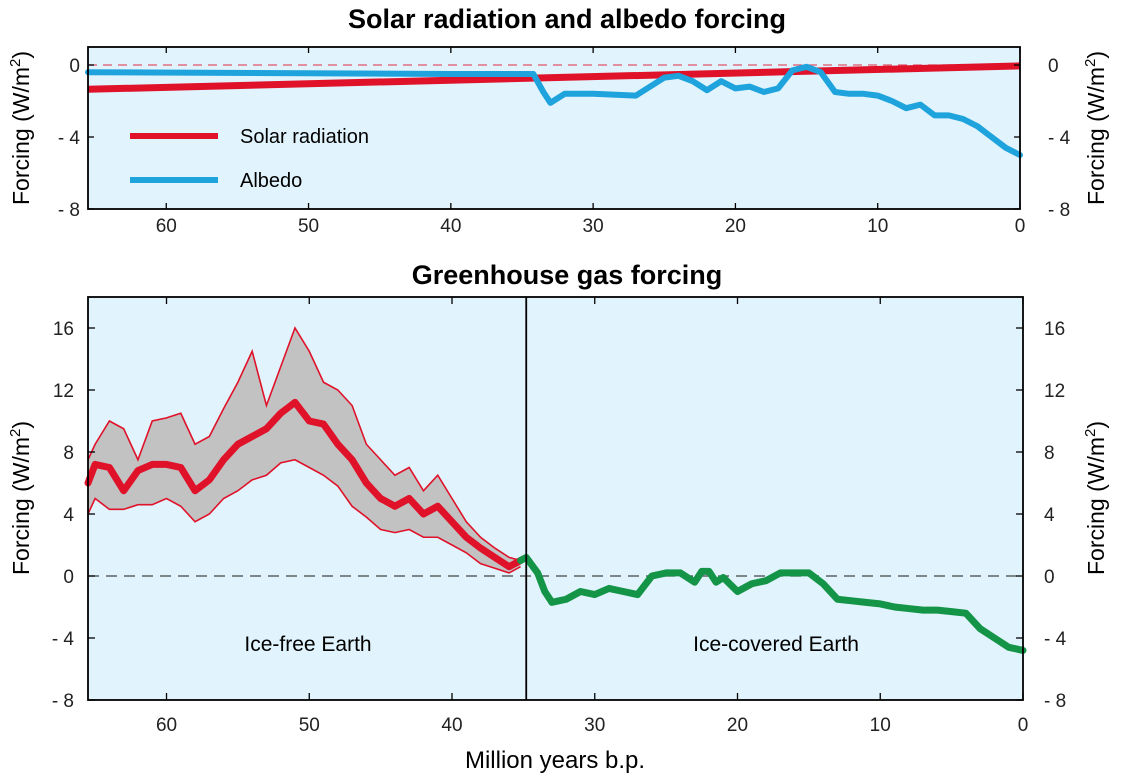 This screenshot has height=782, width=1123. Describe the element at coordinates (304, 516) in the screenshot. I see `ghg-lower-bound-line` at that location.